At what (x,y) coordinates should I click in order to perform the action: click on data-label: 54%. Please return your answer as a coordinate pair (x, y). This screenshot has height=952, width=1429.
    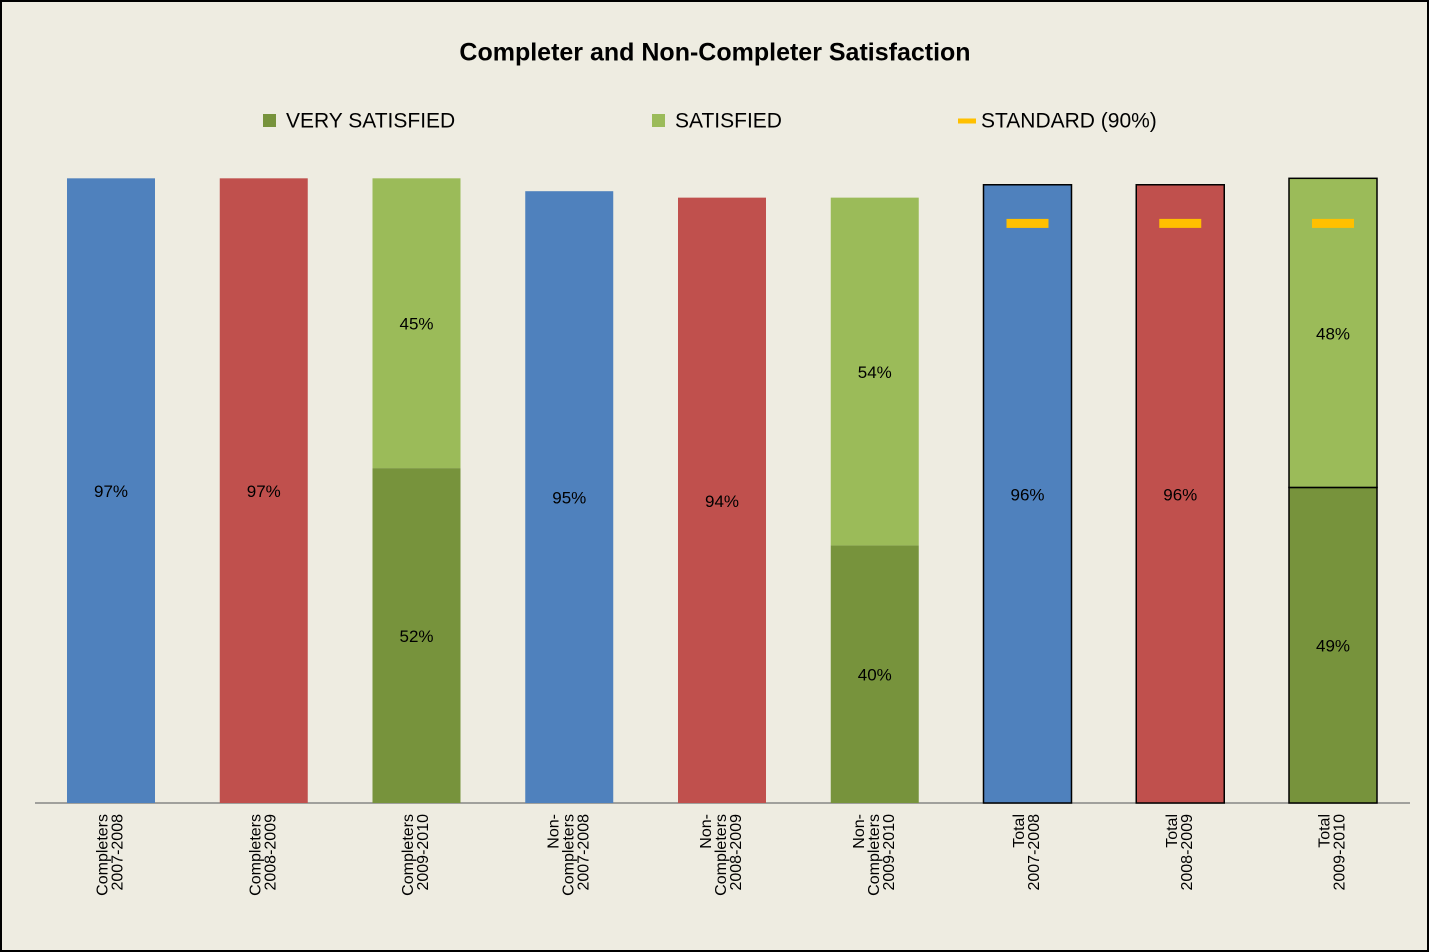
    Looking at the image, I should click on (875, 372).